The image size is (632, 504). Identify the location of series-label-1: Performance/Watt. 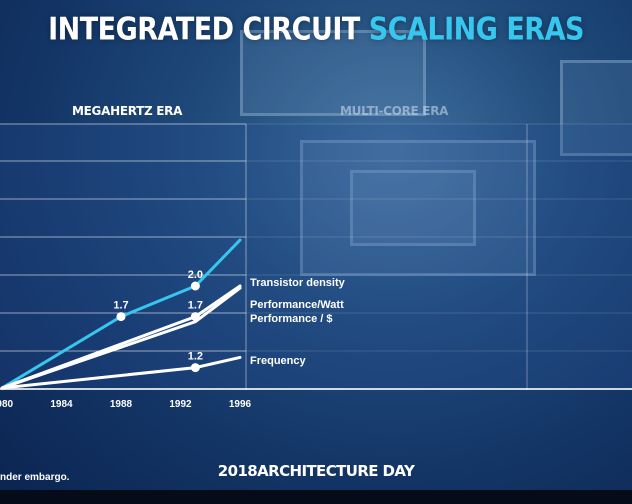
(297, 305).